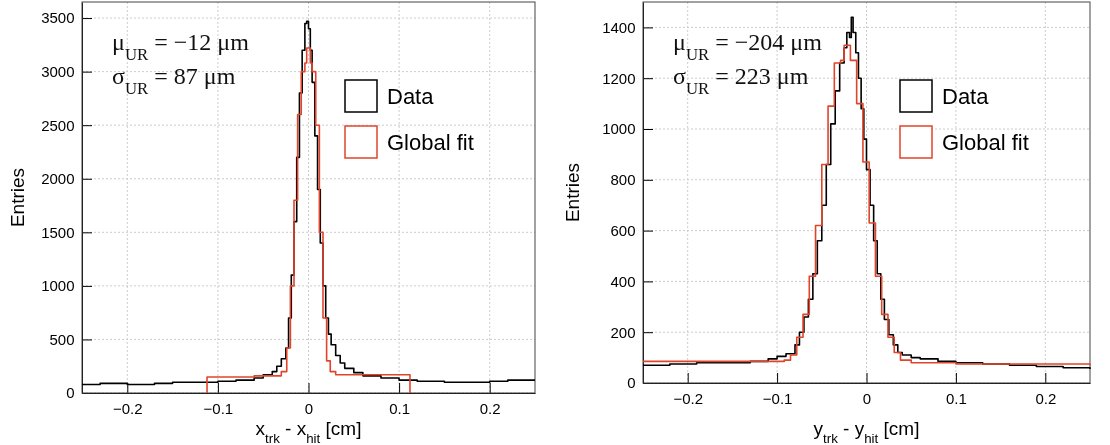 This screenshot has width=1110, height=445. What do you see at coordinates (619, 27) in the screenshot?
I see `y-tick-label: 1400` at bounding box center [619, 27].